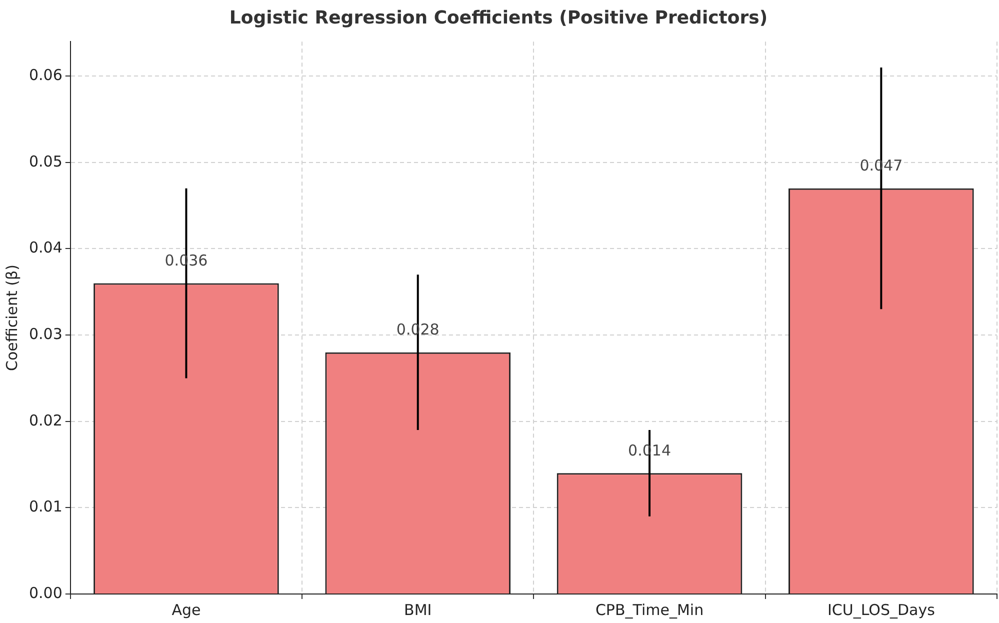 The height and width of the screenshot is (623, 999). I want to click on y-tick-label: 0.00, so click(45, 593).